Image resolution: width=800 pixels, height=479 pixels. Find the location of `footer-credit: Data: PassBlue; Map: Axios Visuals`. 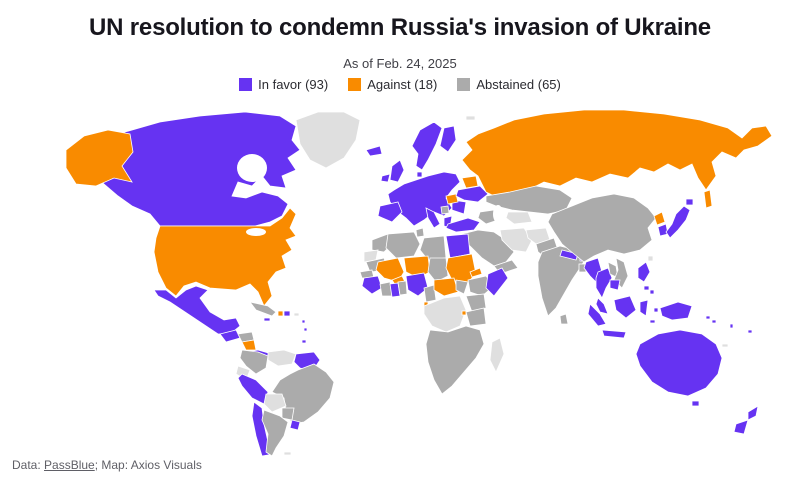

footer-credit: Data: PassBlue; Map: Axios Visuals is located at coordinates (107, 465).